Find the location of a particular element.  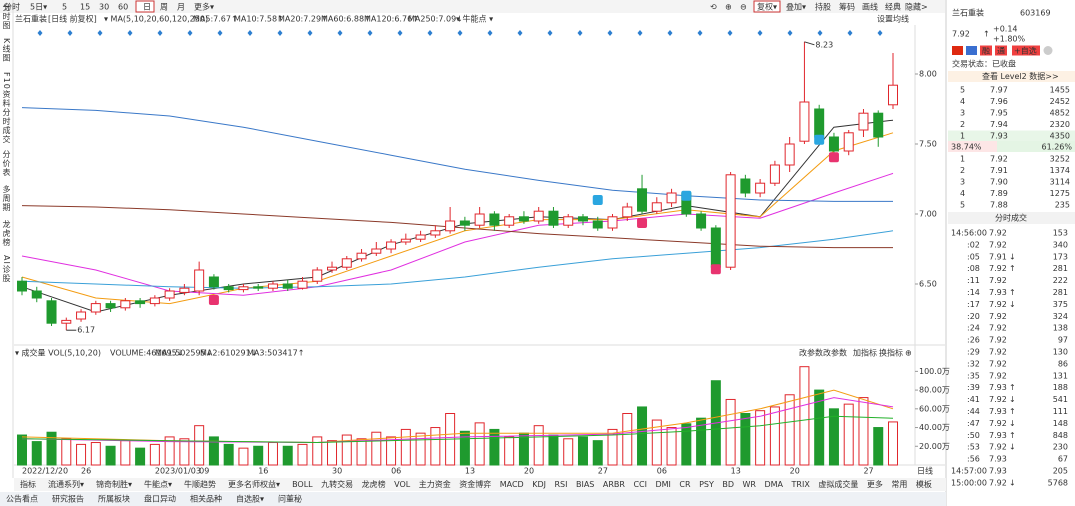

volume-button: 换指标 is located at coordinates (891, 353).